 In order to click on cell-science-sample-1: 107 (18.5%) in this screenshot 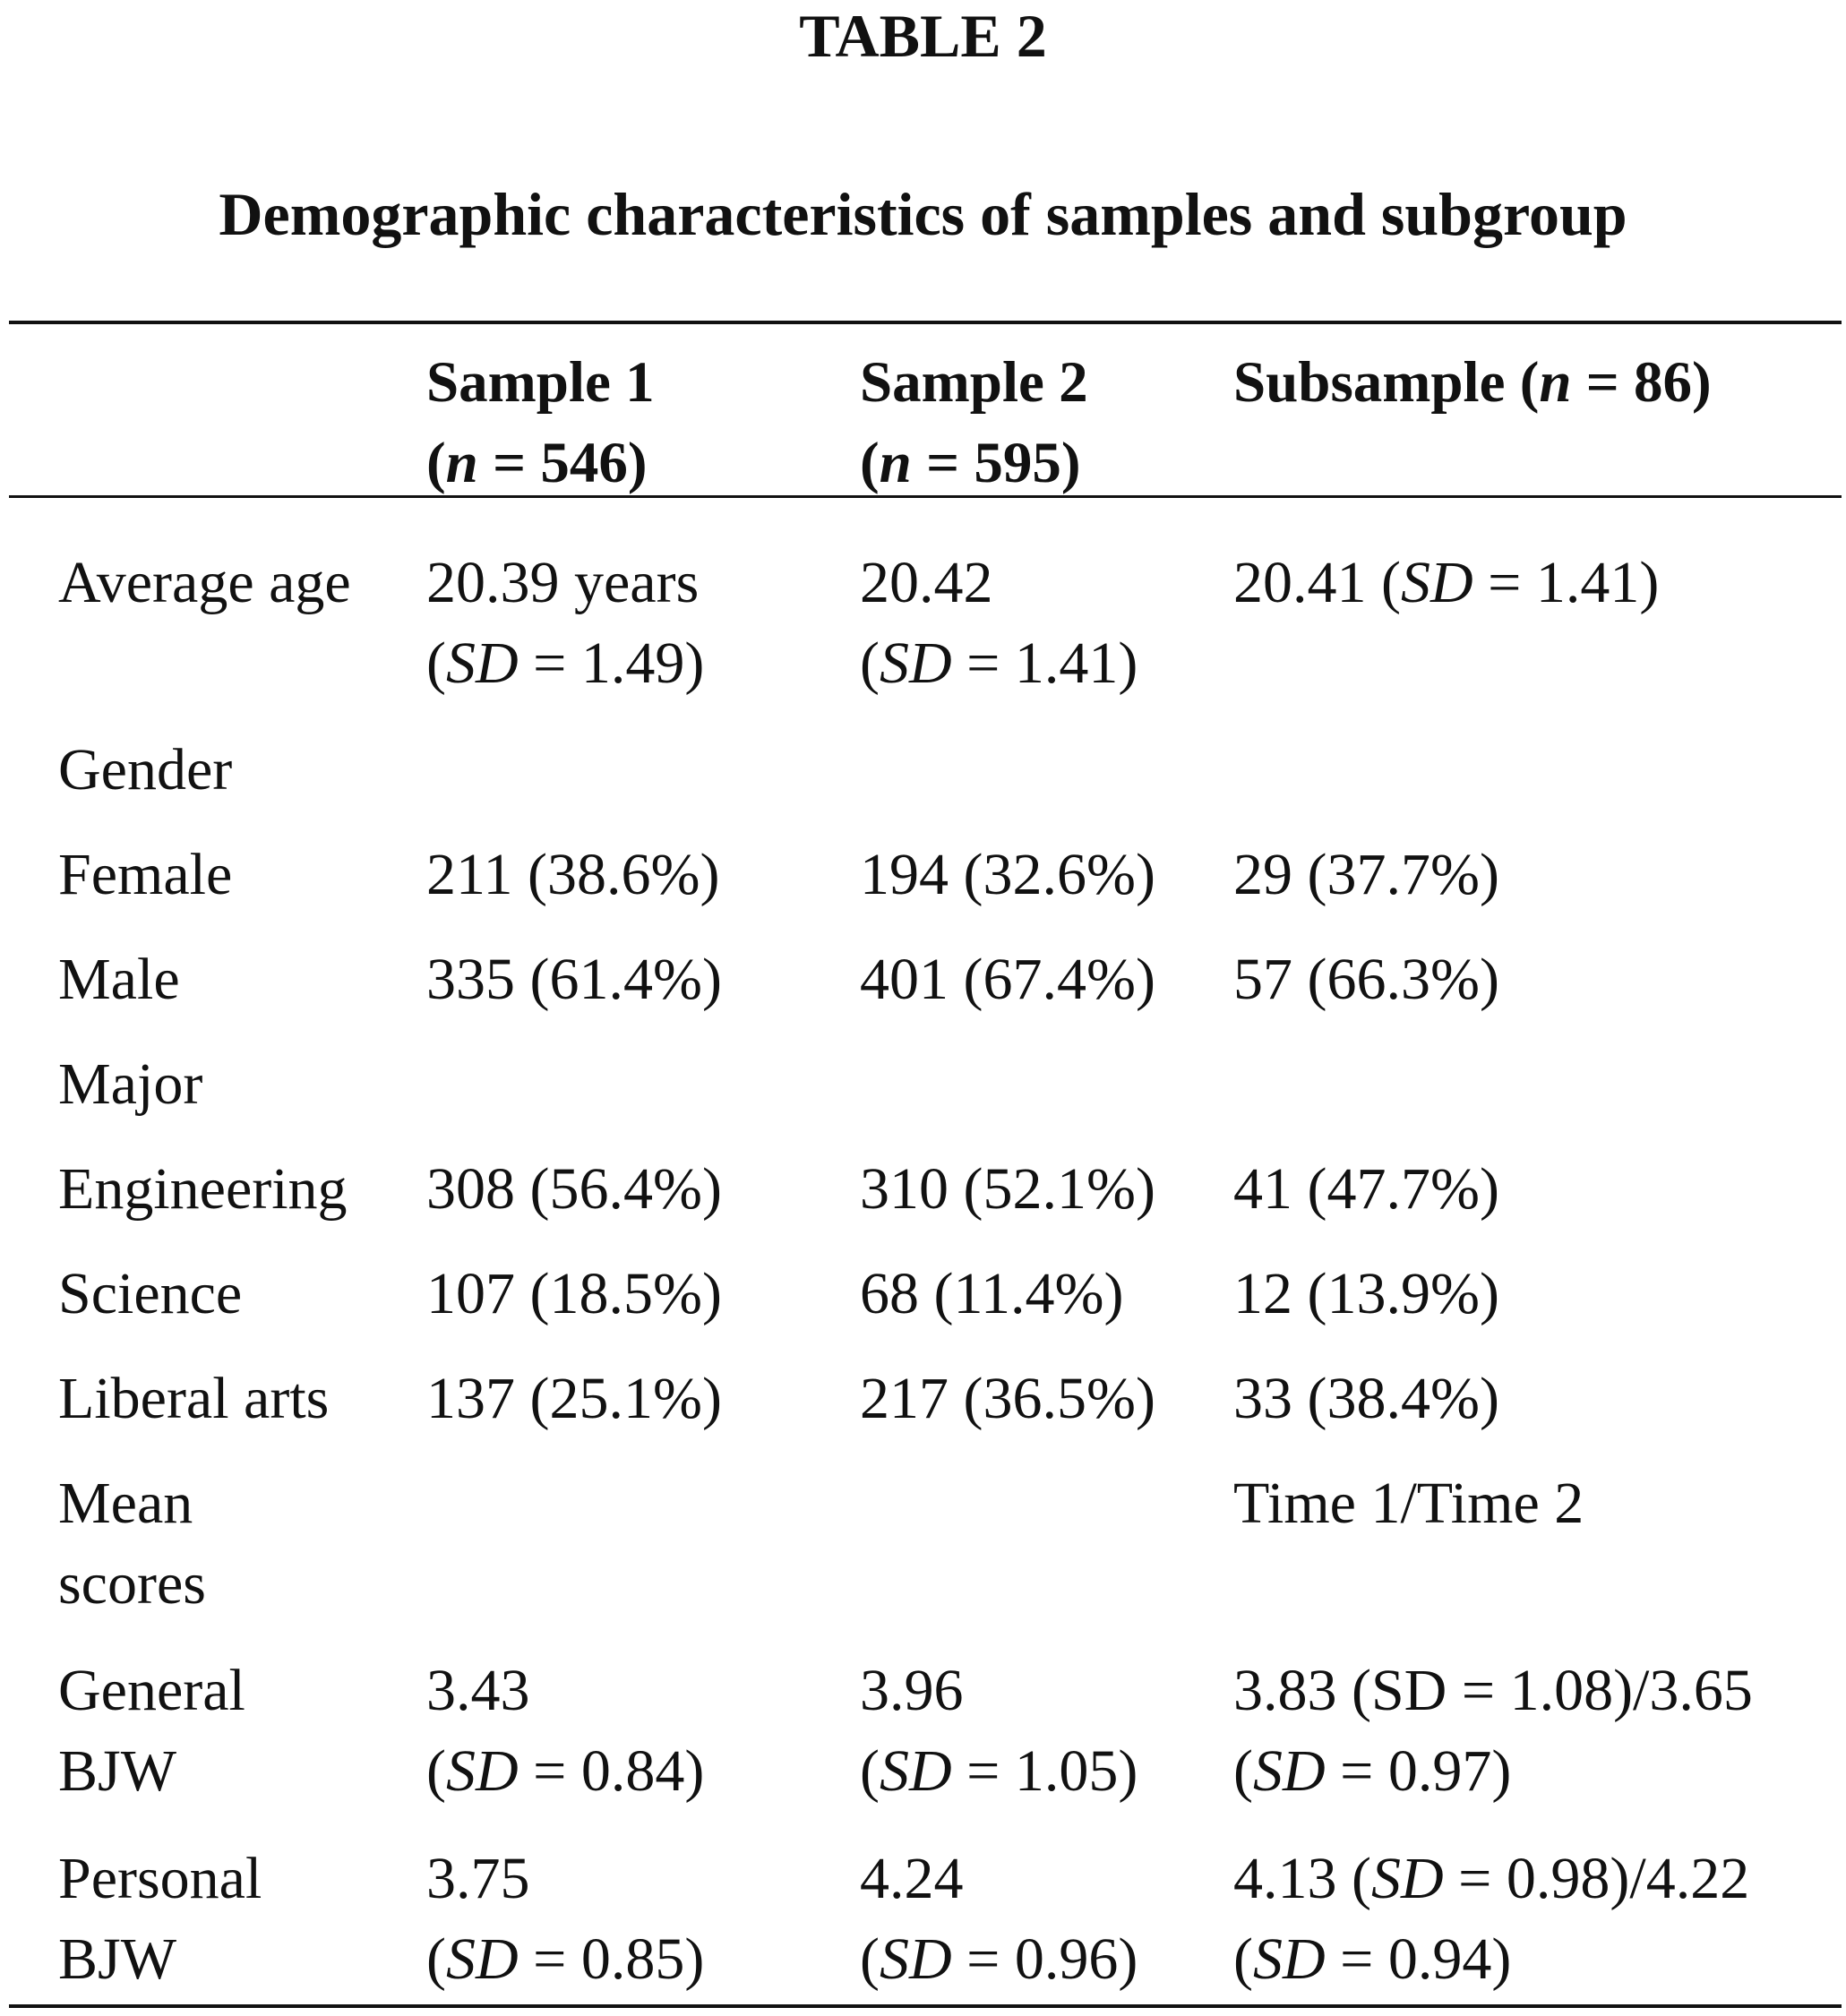, I will do `click(574, 1293)`.